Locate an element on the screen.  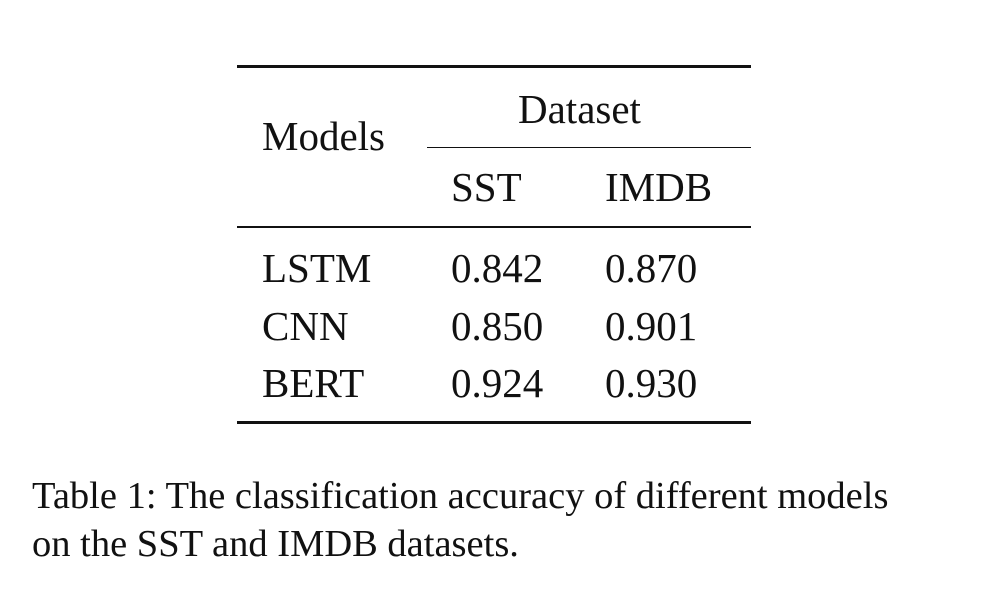
header-dataset: Dataset is located at coordinates (579, 109).